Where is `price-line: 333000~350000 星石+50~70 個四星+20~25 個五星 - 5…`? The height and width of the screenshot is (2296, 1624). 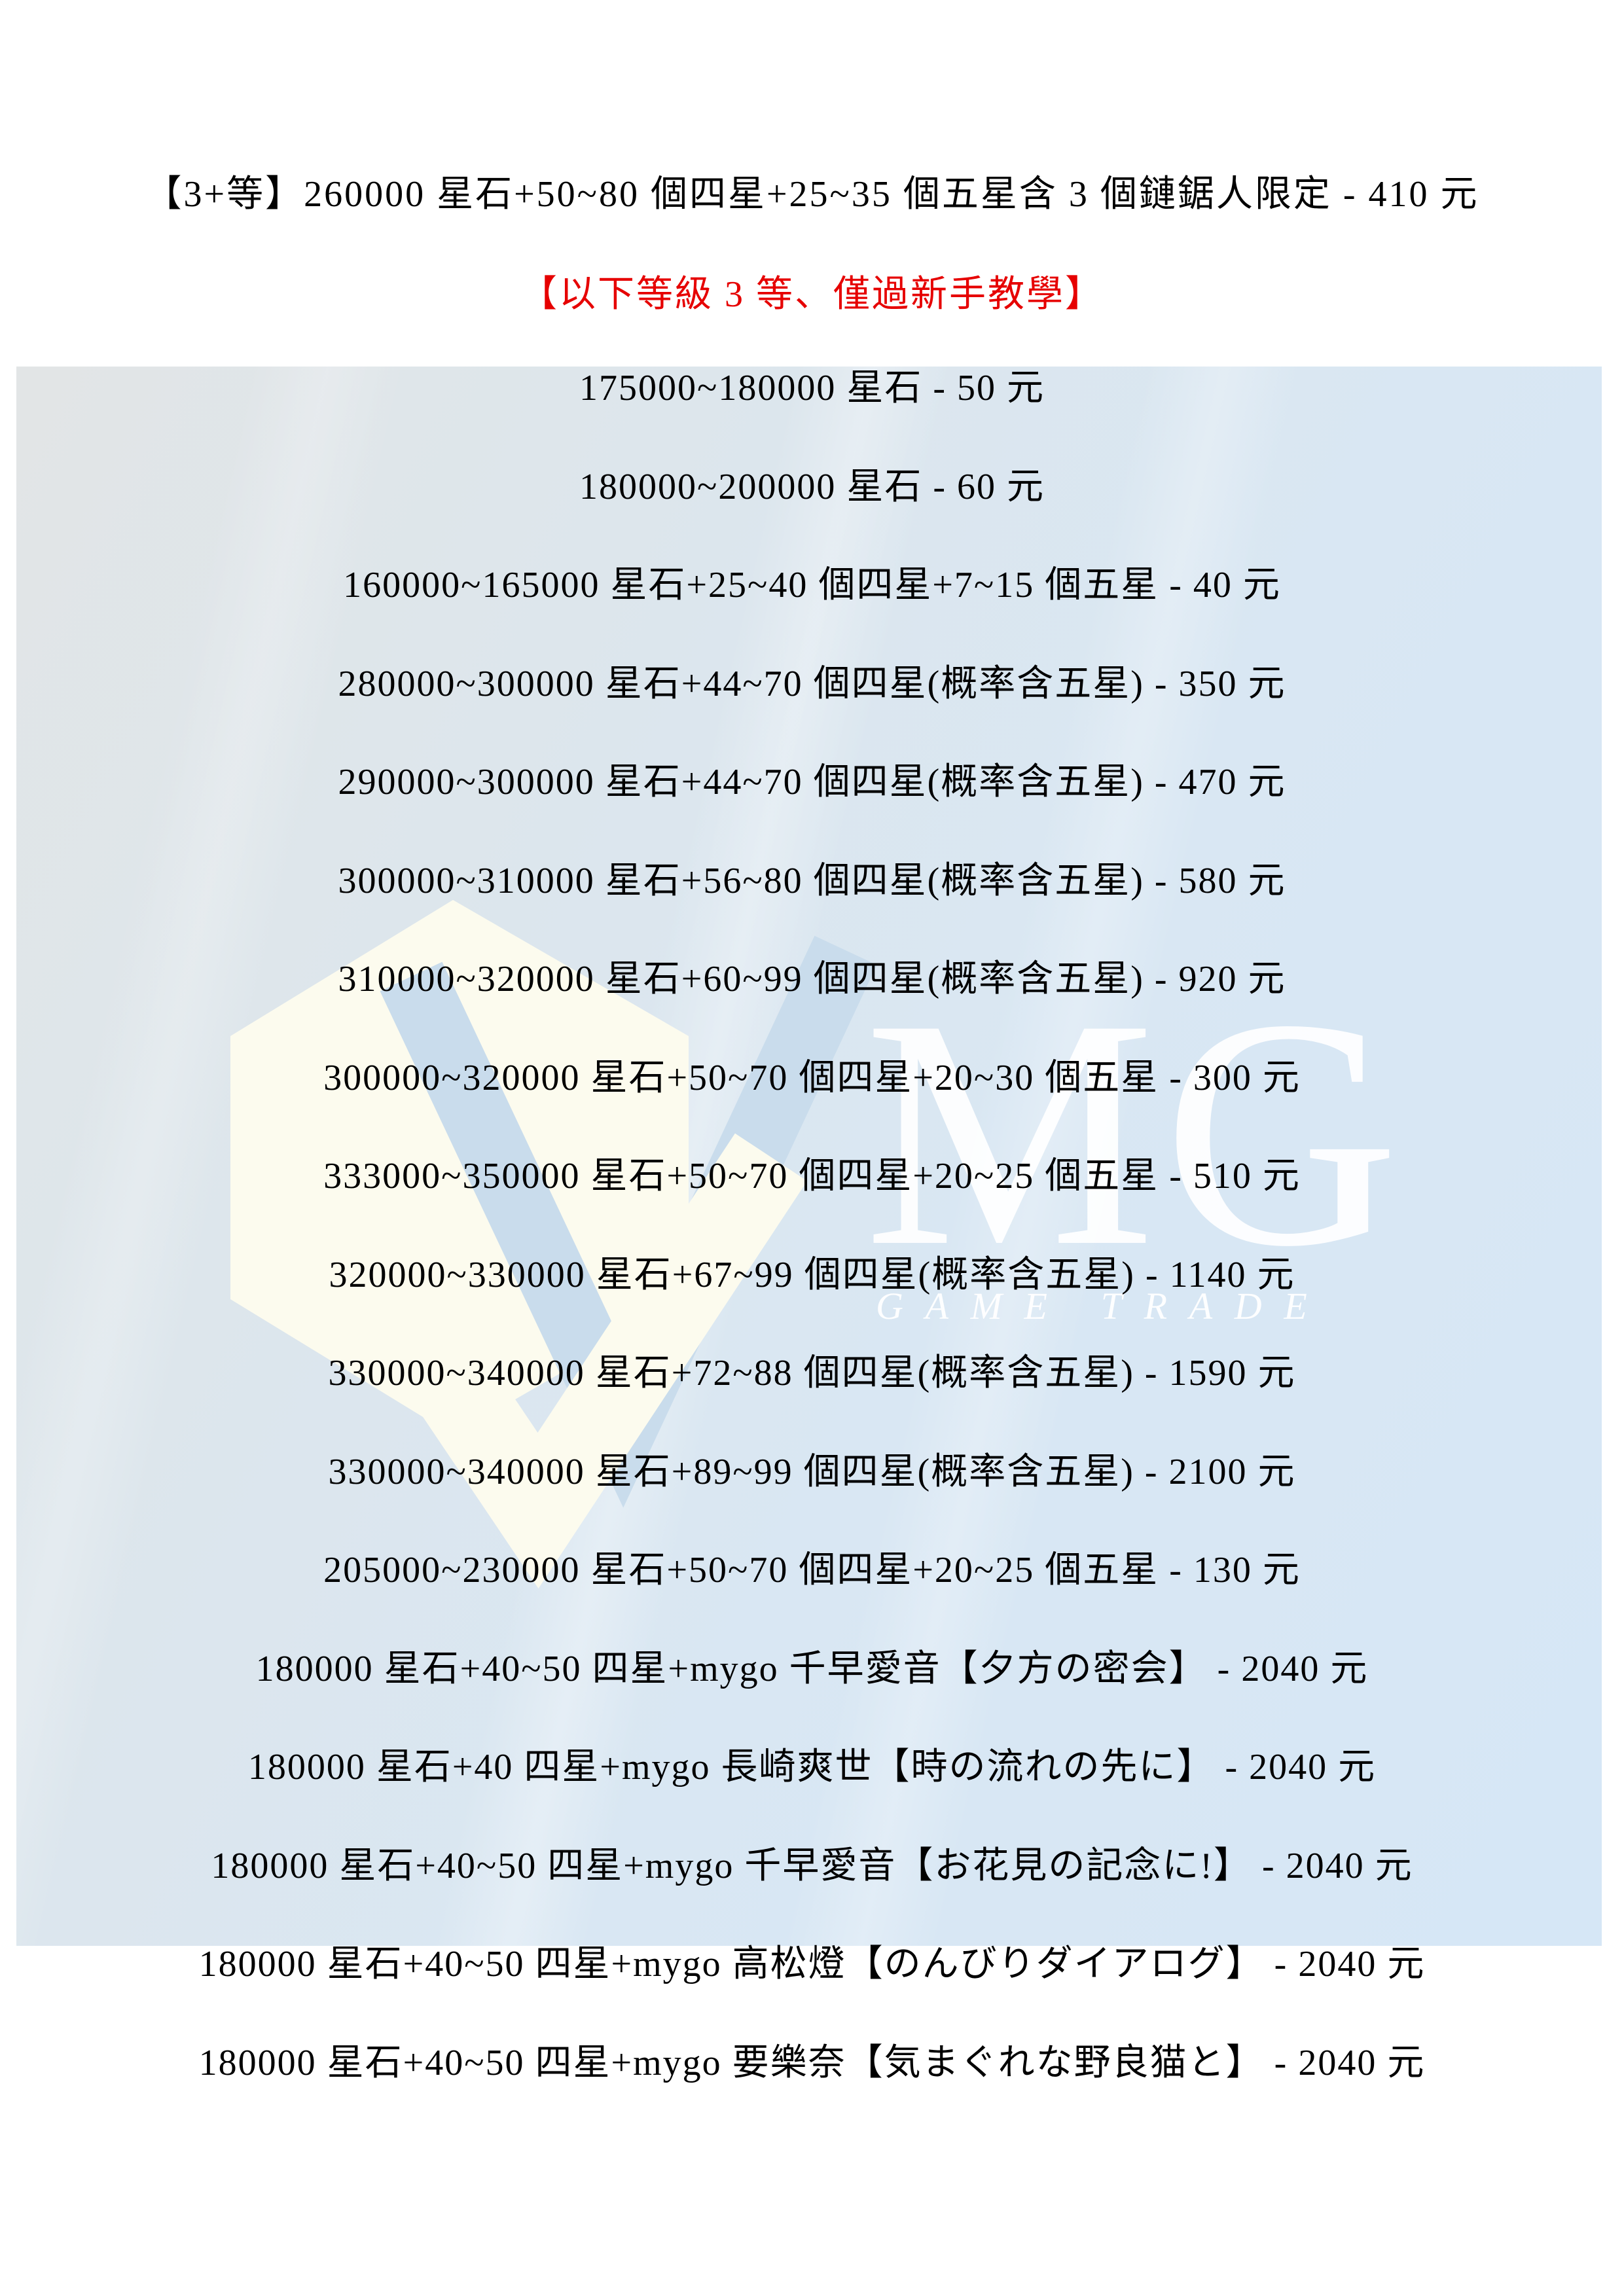 price-line: 333000~350000 星石+50~70 個四星+20~25 個五星 - 5… is located at coordinates (812, 1176).